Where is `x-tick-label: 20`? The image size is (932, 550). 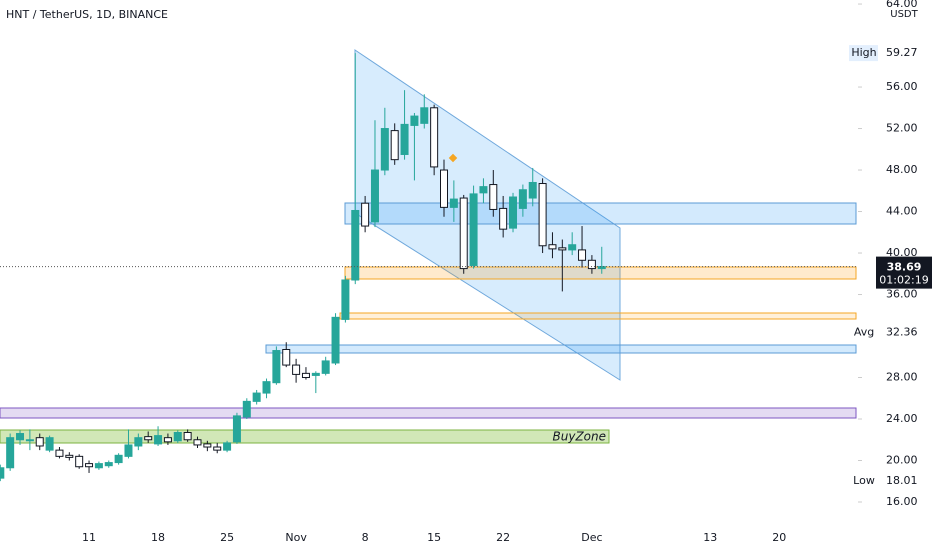
x-tick-label: 20 is located at coordinates (779, 537).